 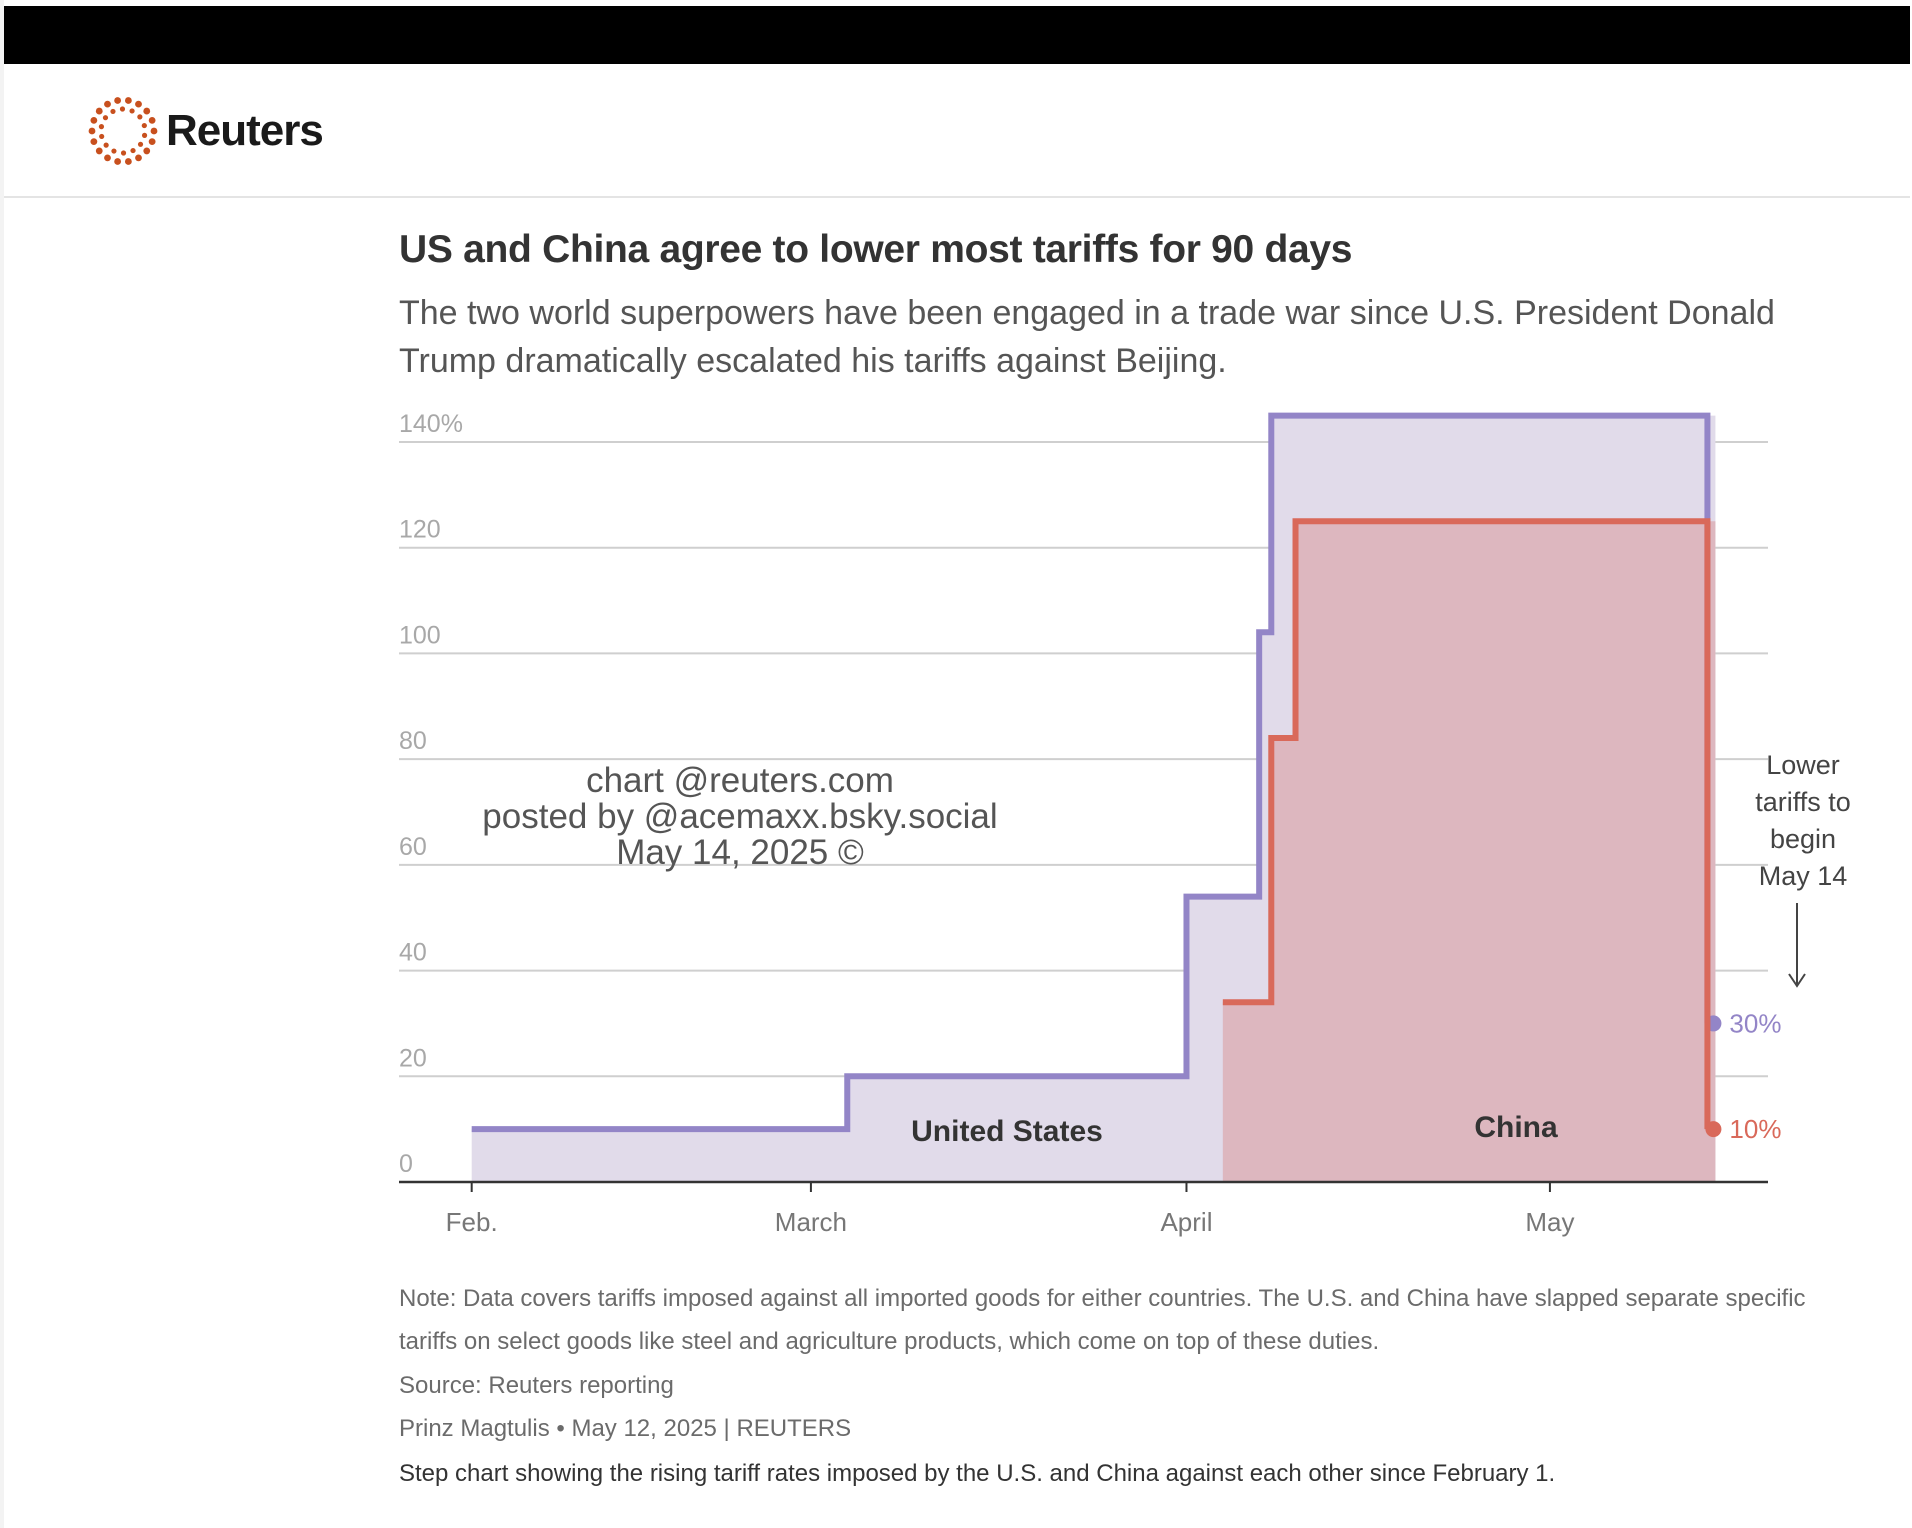 I want to click on annotation-line: May 14, so click(x=1803, y=876).